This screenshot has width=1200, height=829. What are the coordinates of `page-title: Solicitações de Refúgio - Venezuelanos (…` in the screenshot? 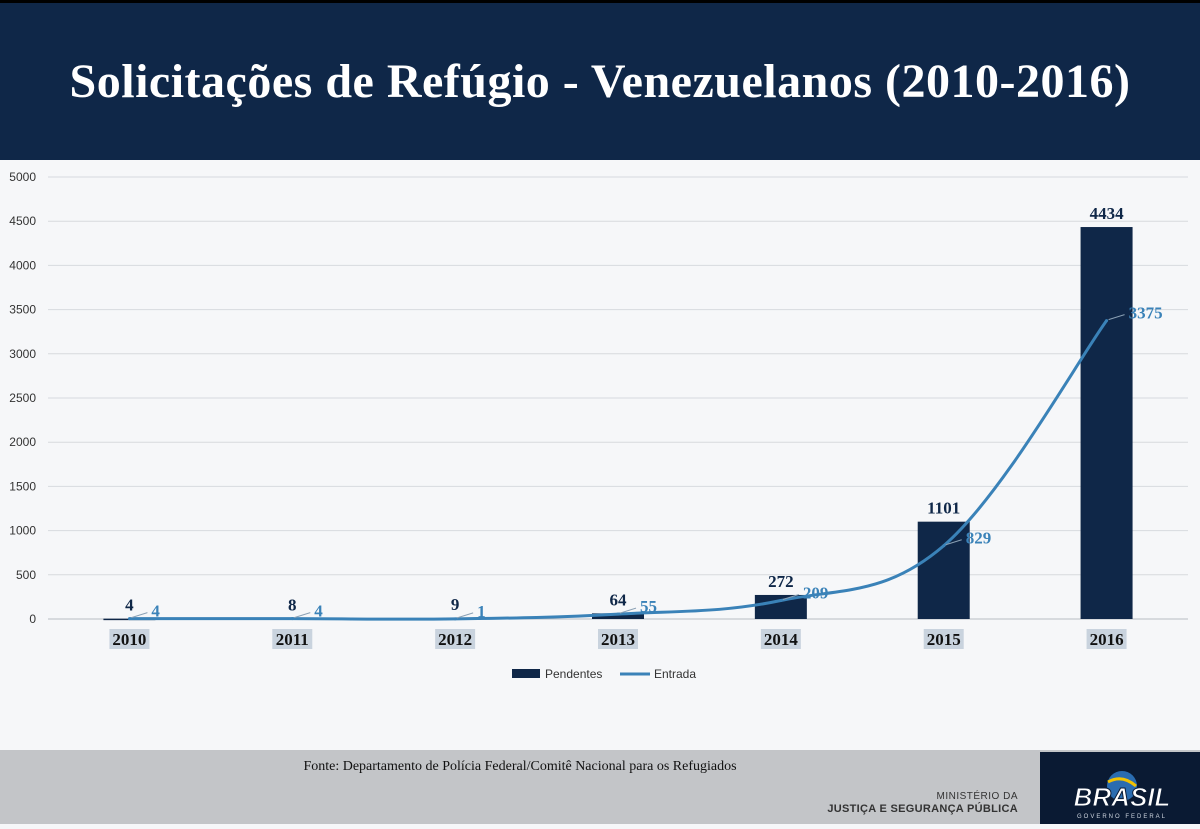 It's located at (600, 81).